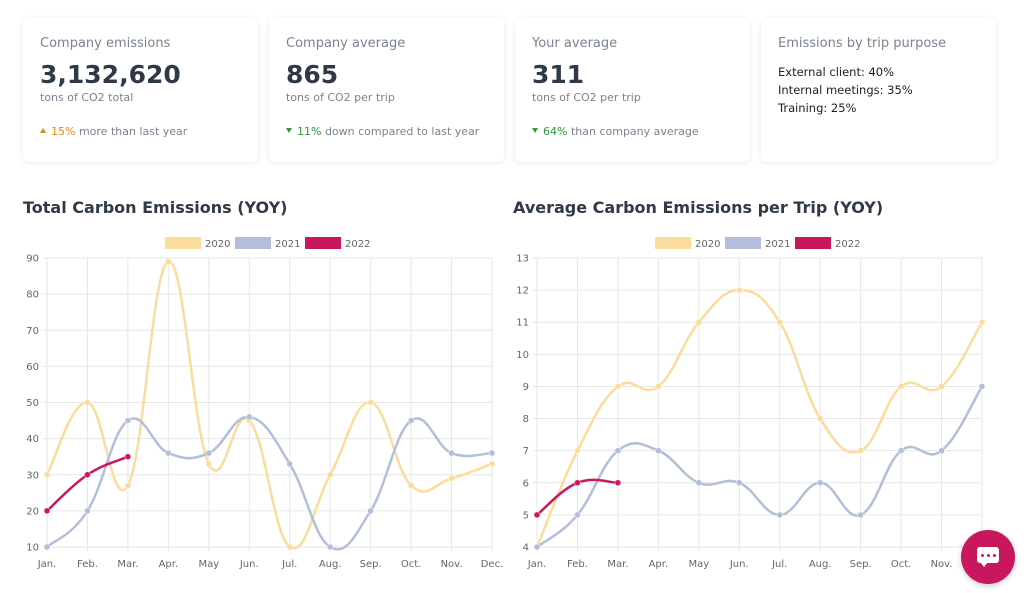 The height and width of the screenshot is (593, 1024). What do you see at coordinates (526, 419) in the screenshot?
I see `y-tick-label: 8` at bounding box center [526, 419].